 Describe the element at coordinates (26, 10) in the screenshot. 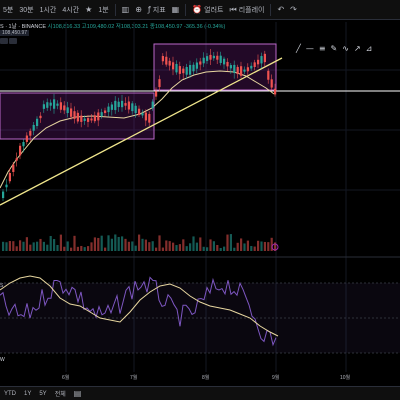

I see `timeframe-30m: 30분` at that location.